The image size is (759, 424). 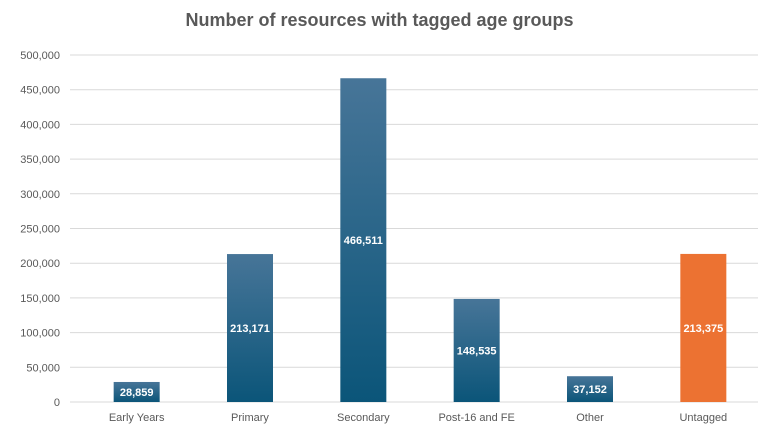 What do you see at coordinates (57, 403) in the screenshot?
I see `y-tick-label: 0` at bounding box center [57, 403].